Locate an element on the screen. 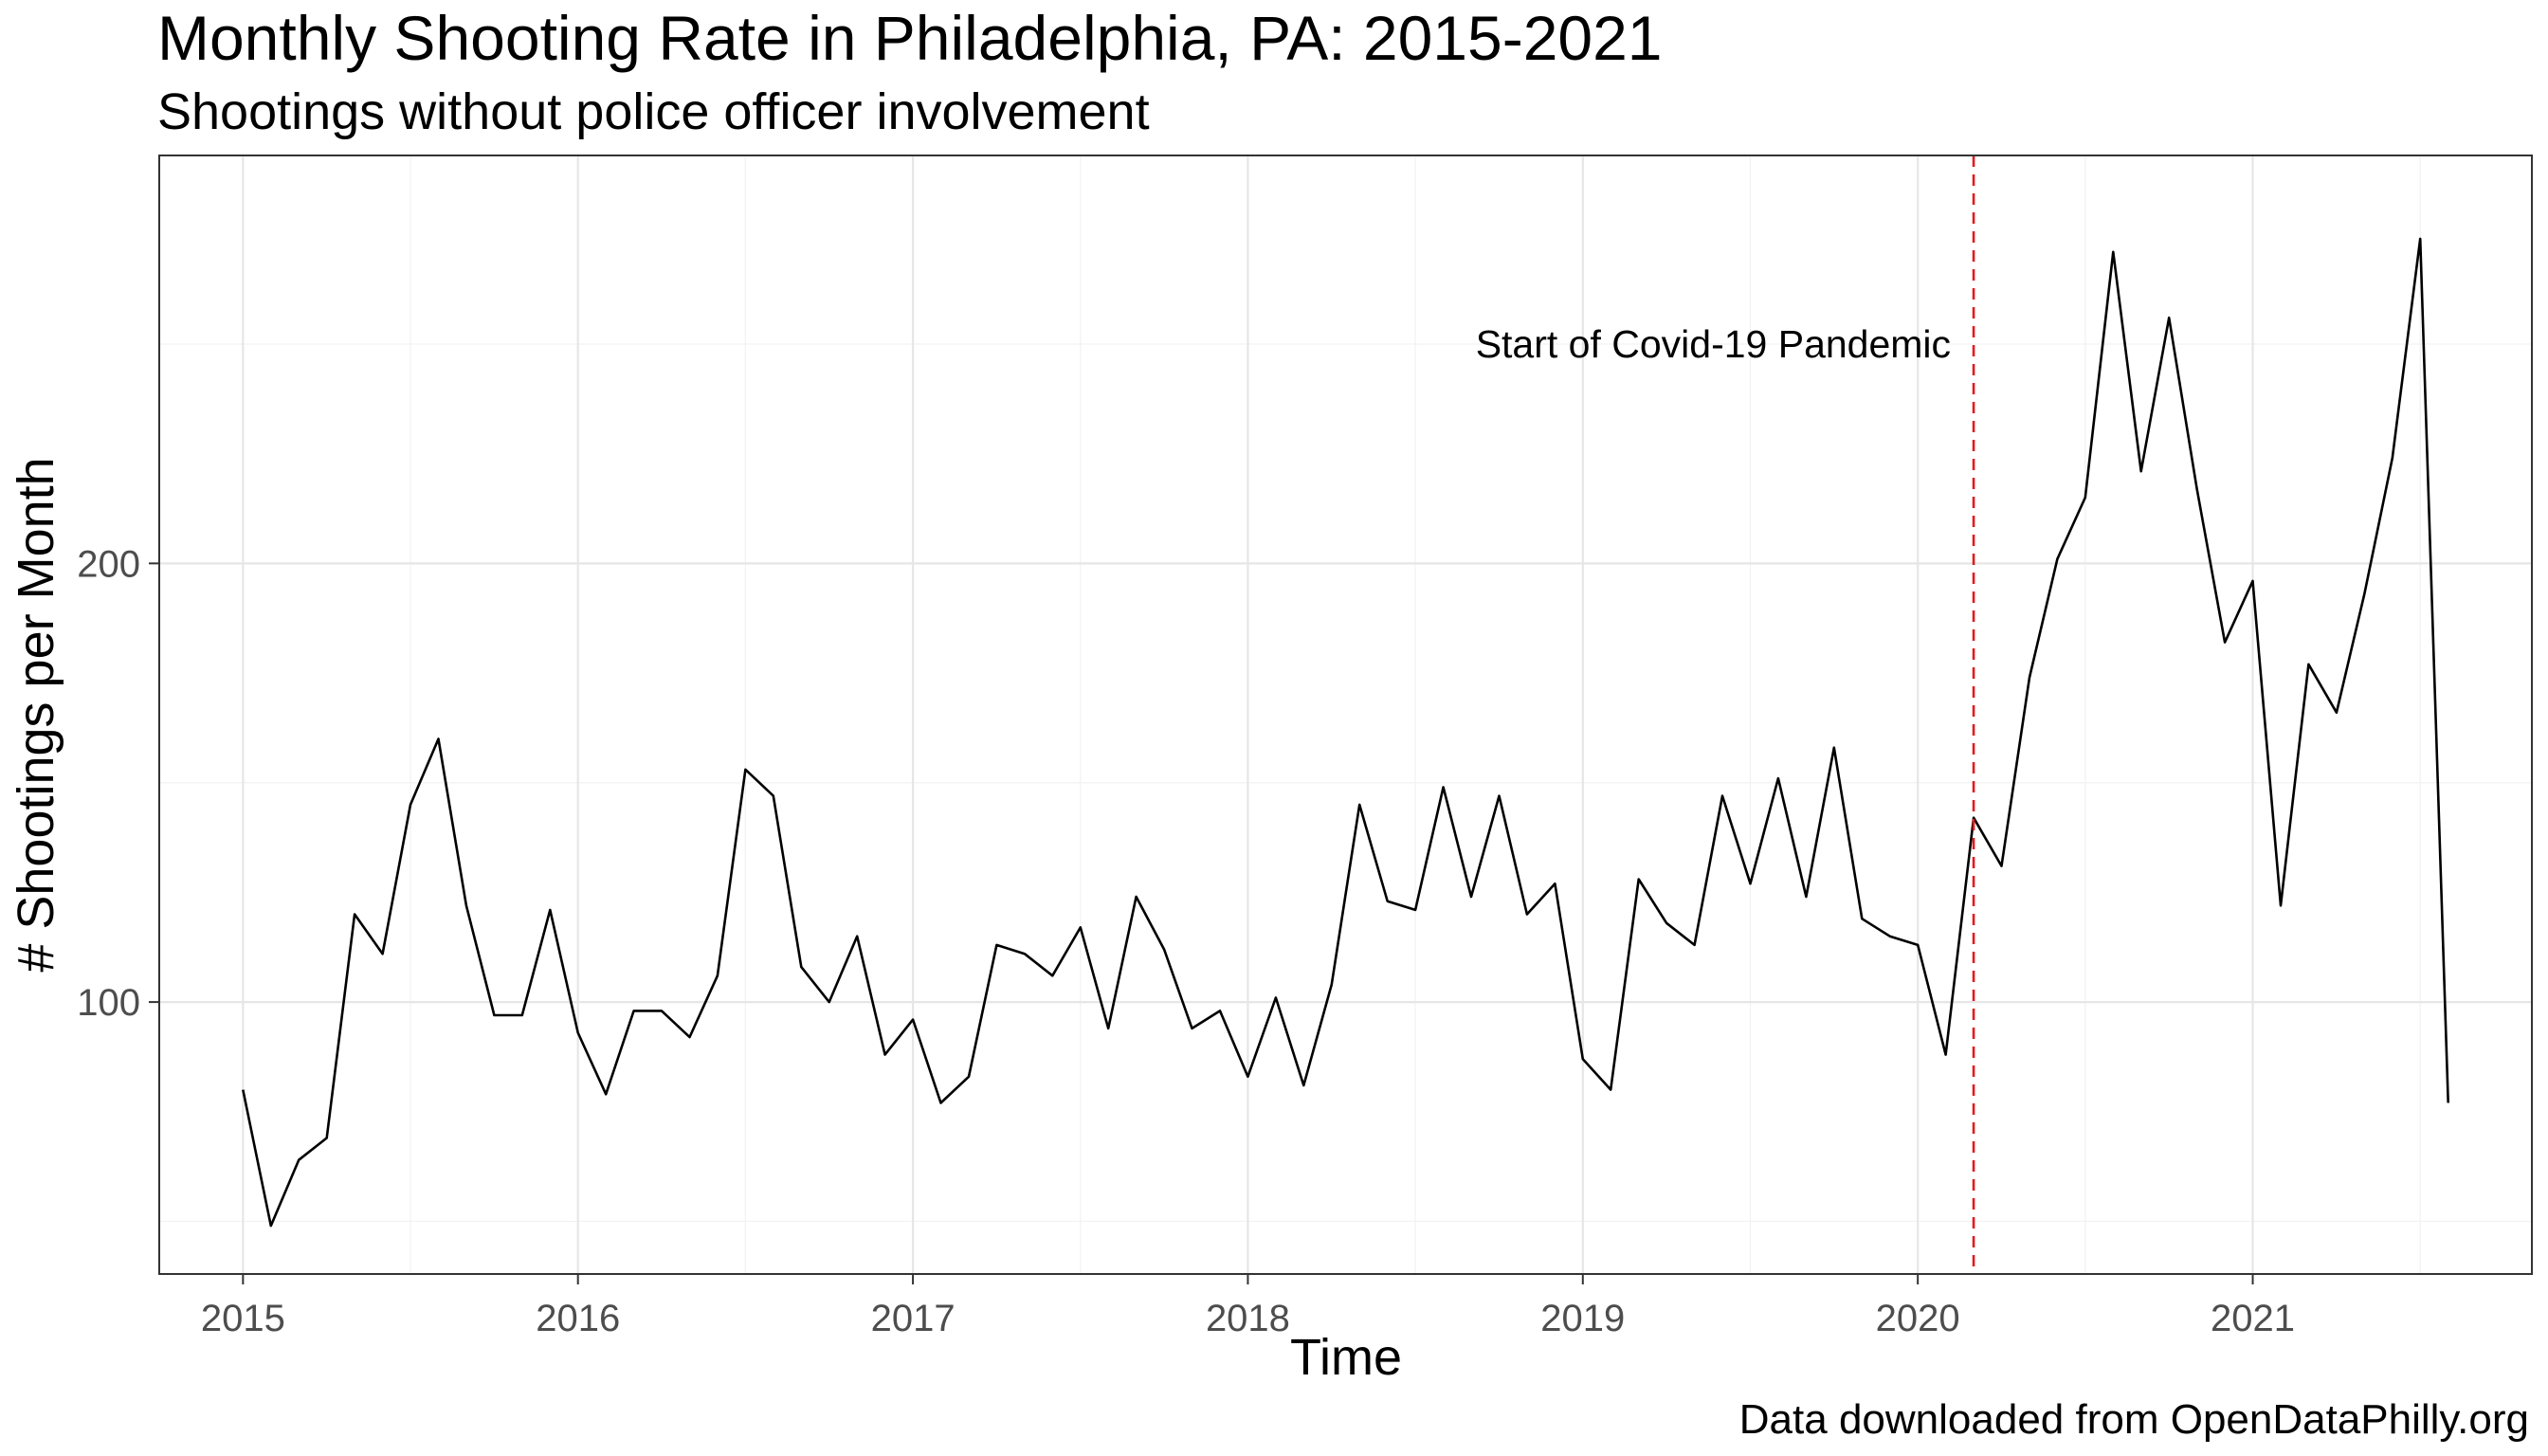 The image size is (2548, 1456). y-axis-title: # Shootings per Month is located at coordinates (36, 714).